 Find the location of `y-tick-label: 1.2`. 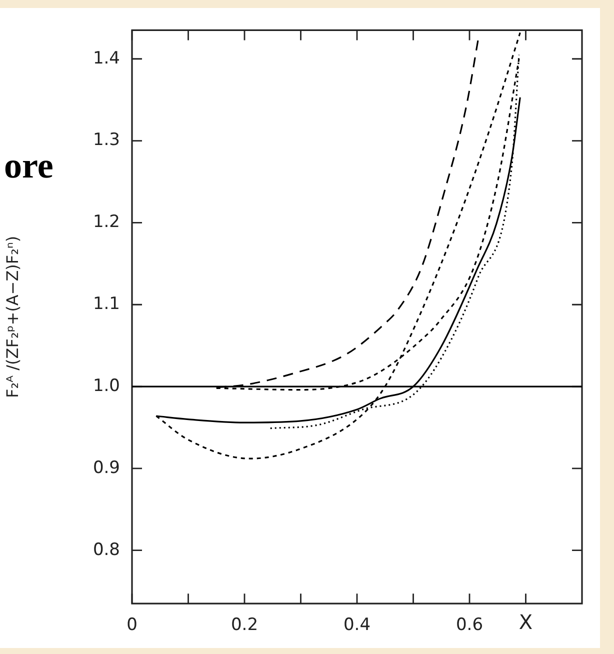

y-tick-label: 1.2 is located at coordinates (106, 222).